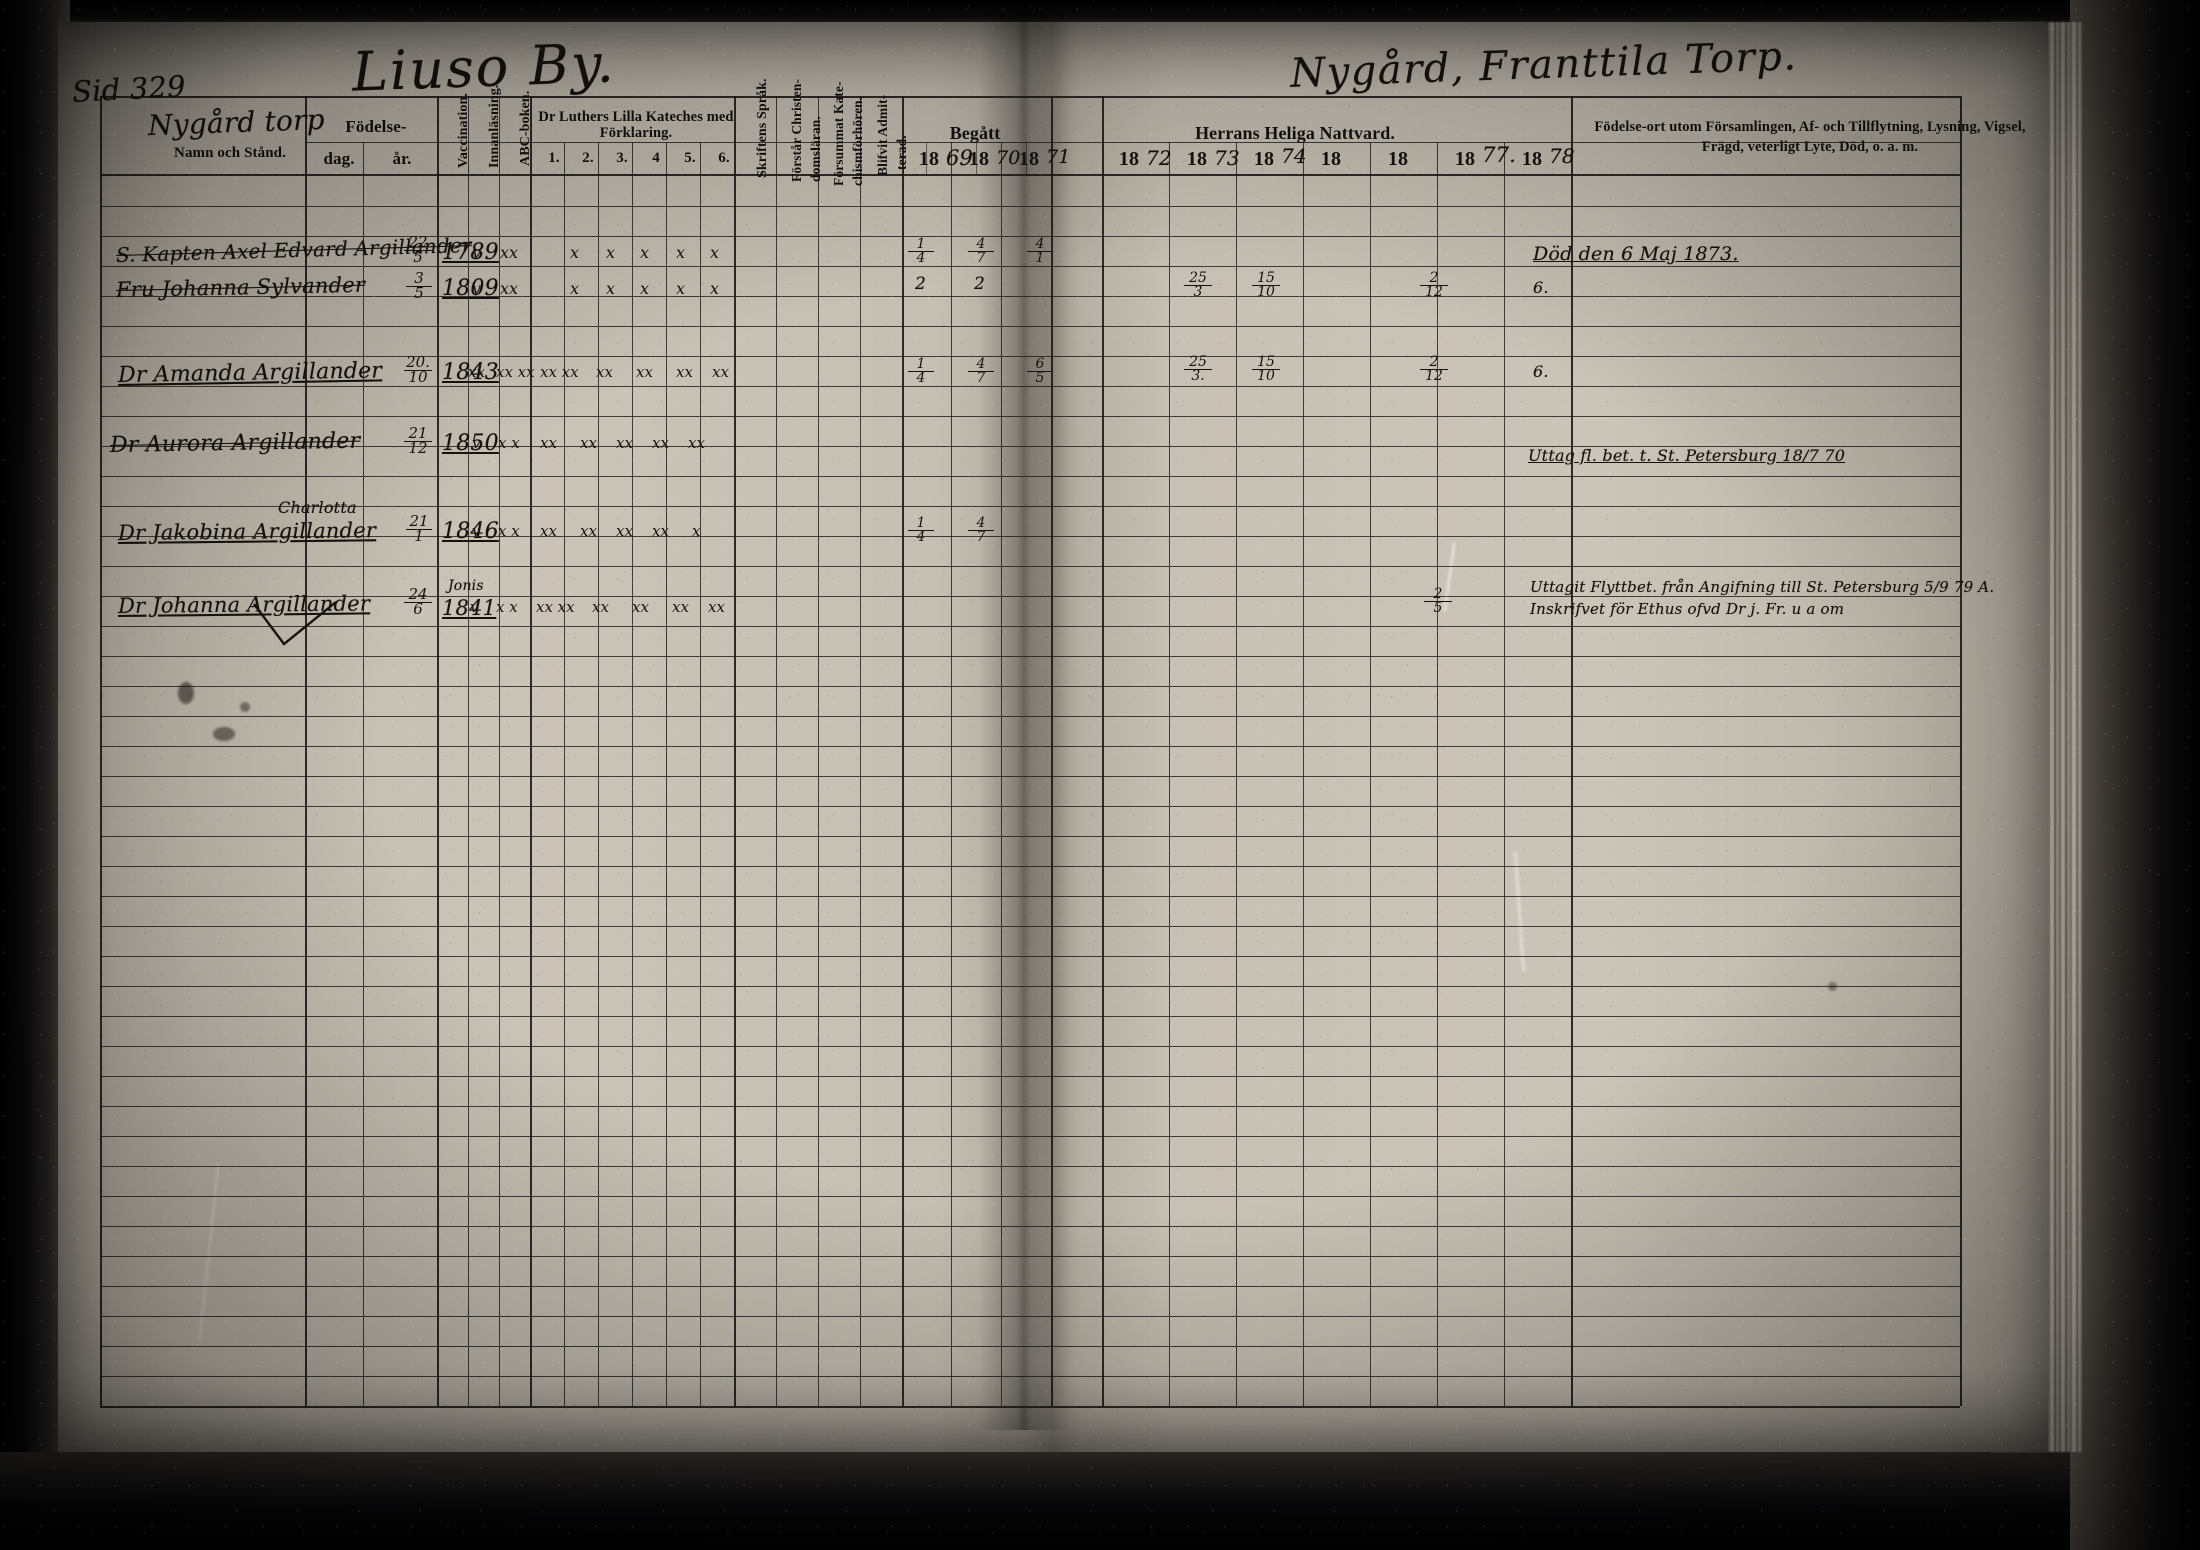 The image size is (2200, 1550). I want to click on header-birth-day: dag., so click(339, 158).